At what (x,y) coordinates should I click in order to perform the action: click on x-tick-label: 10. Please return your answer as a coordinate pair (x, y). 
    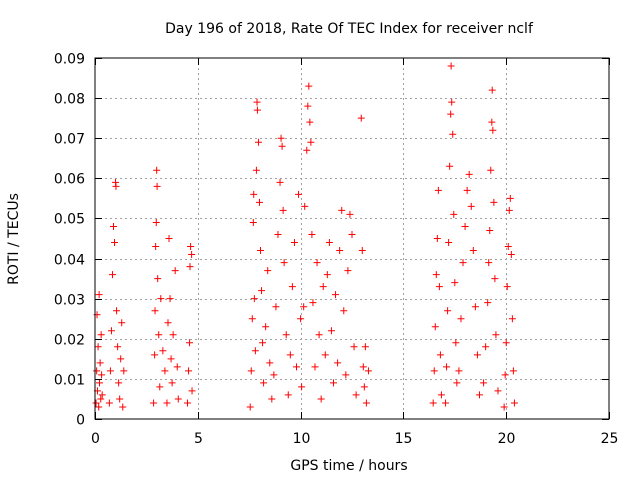
    Looking at the image, I should click on (302, 439).